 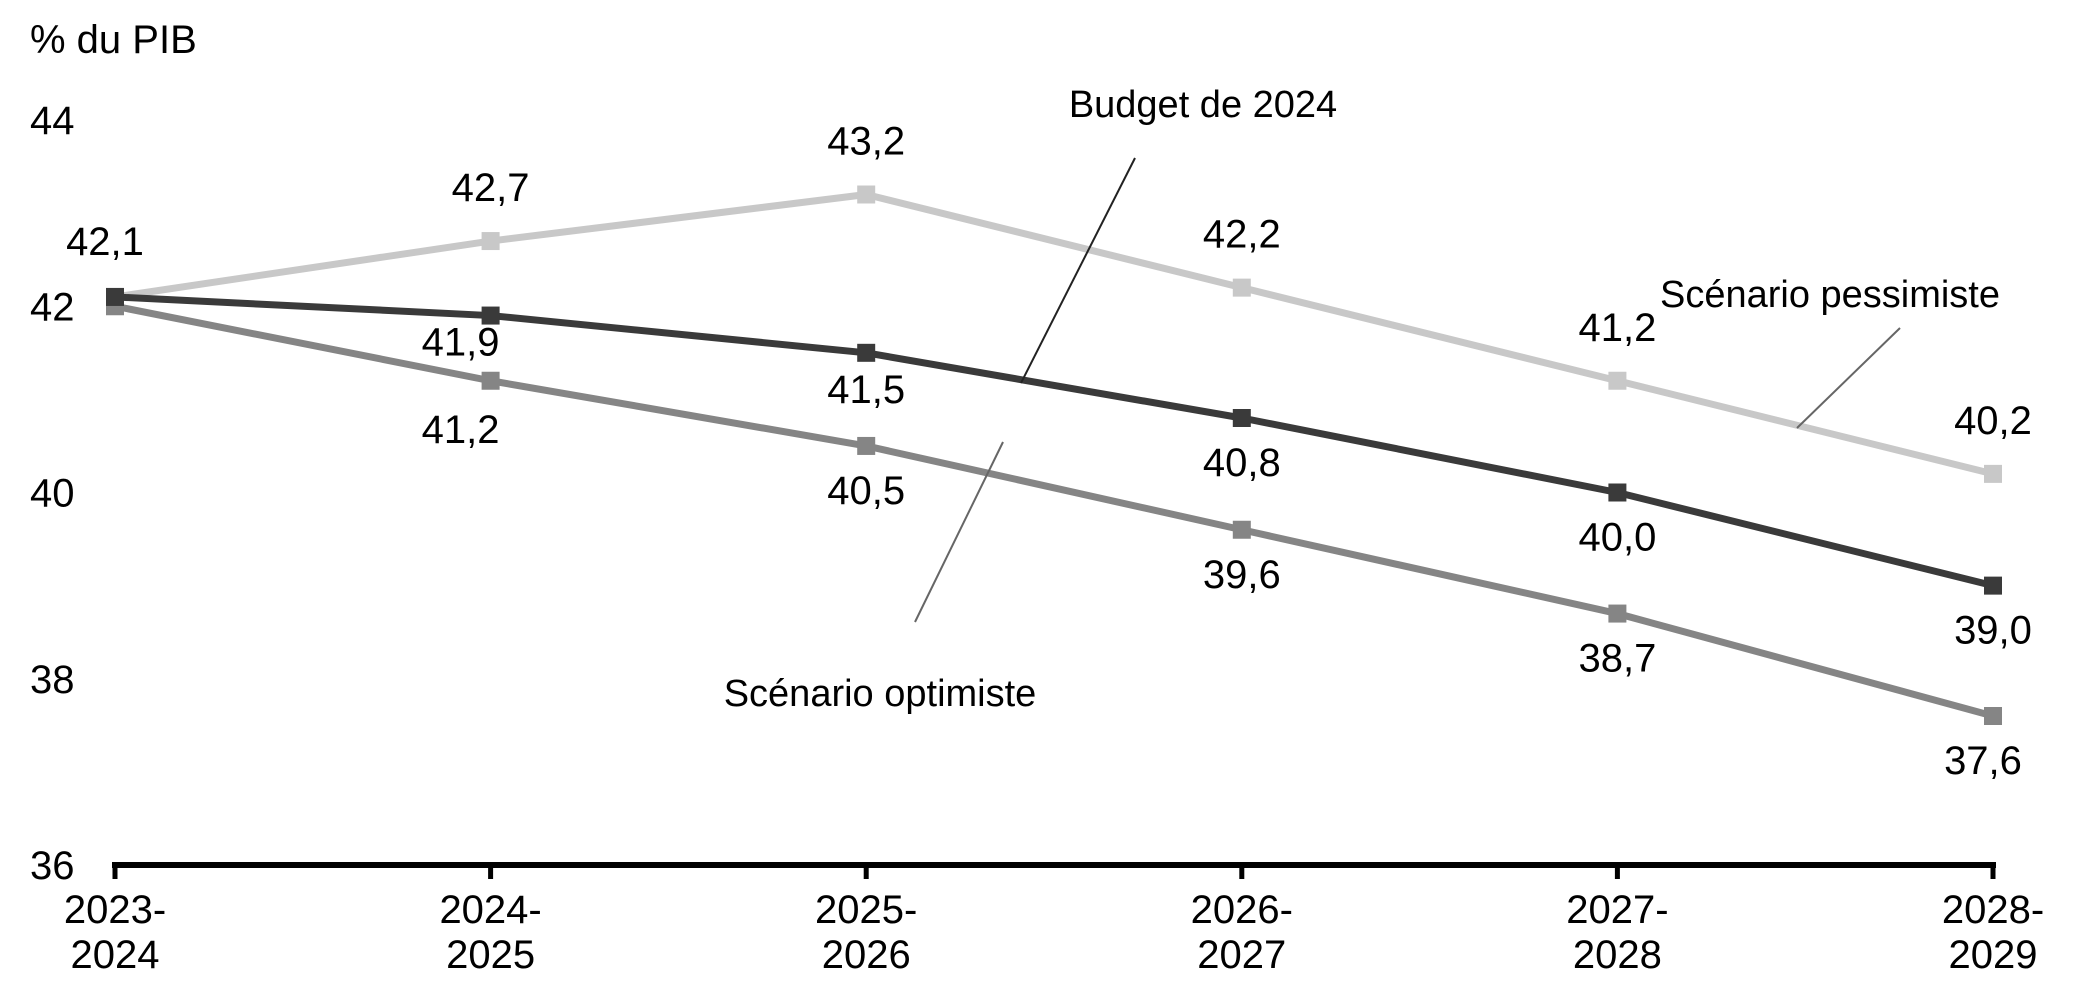 I want to click on data-label: 41,9, so click(x=461, y=343).